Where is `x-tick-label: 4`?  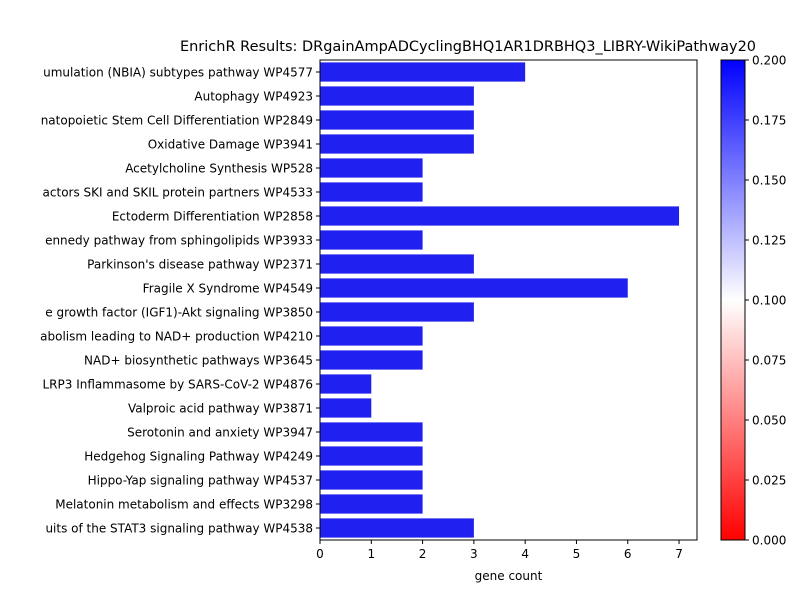 x-tick-label: 4 is located at coordinates (525, 554).